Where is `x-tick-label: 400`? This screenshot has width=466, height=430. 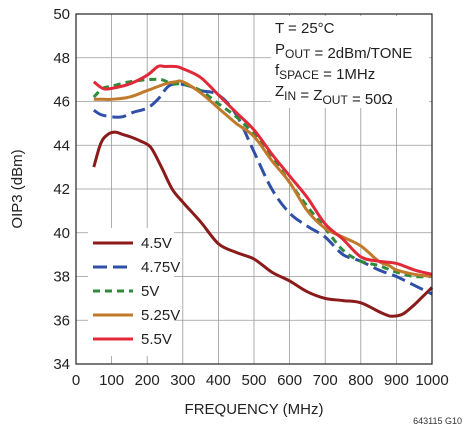 x-tick-label: 400 is located at coordinates (218, 380).